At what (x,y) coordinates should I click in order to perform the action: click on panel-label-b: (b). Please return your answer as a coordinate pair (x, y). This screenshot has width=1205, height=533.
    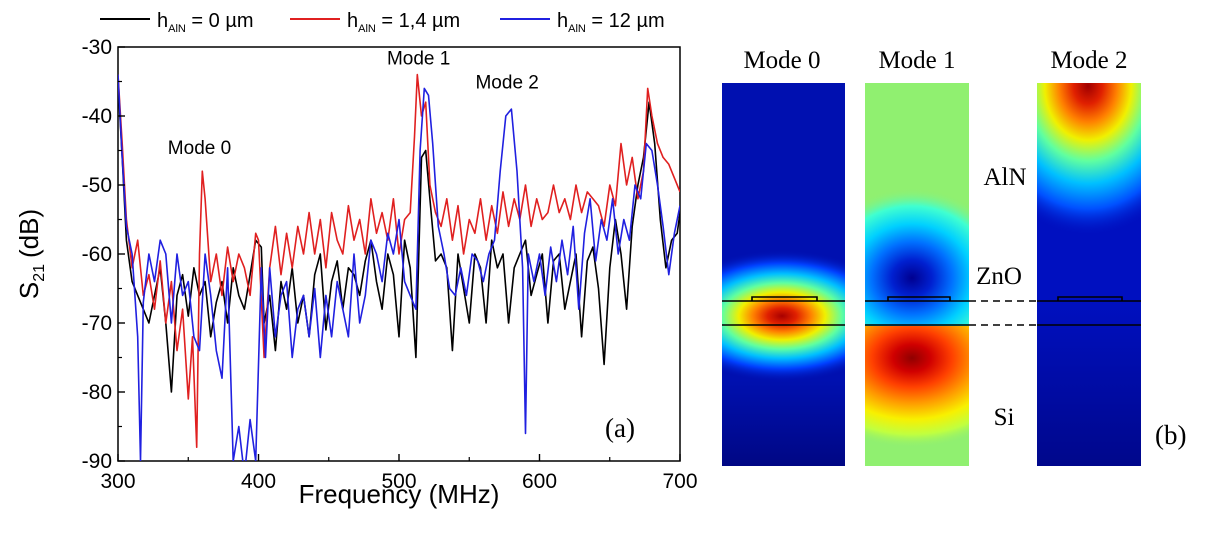
    Looking at the image, I should click on (1170, 435).